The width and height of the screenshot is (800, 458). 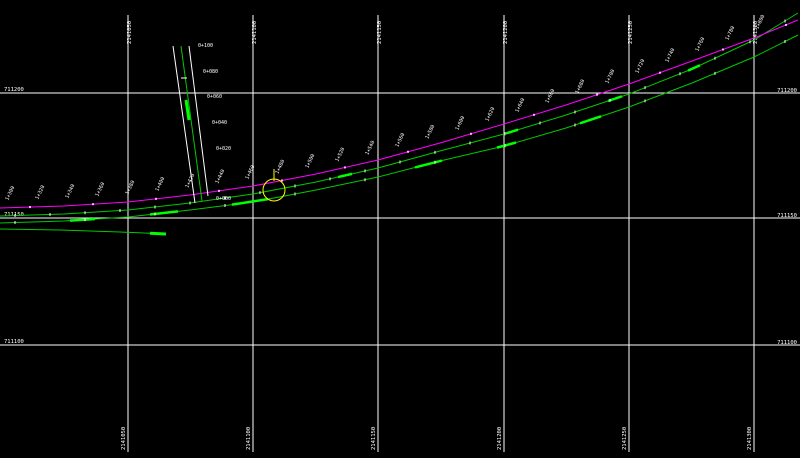 I want to click on station-label: 1+680, so click(x=580, y=87).